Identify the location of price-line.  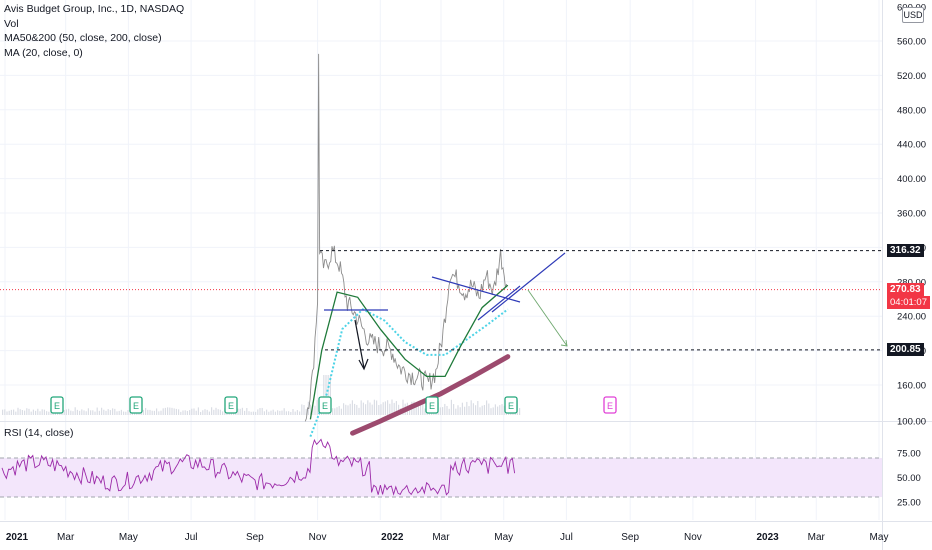
(406, 237).